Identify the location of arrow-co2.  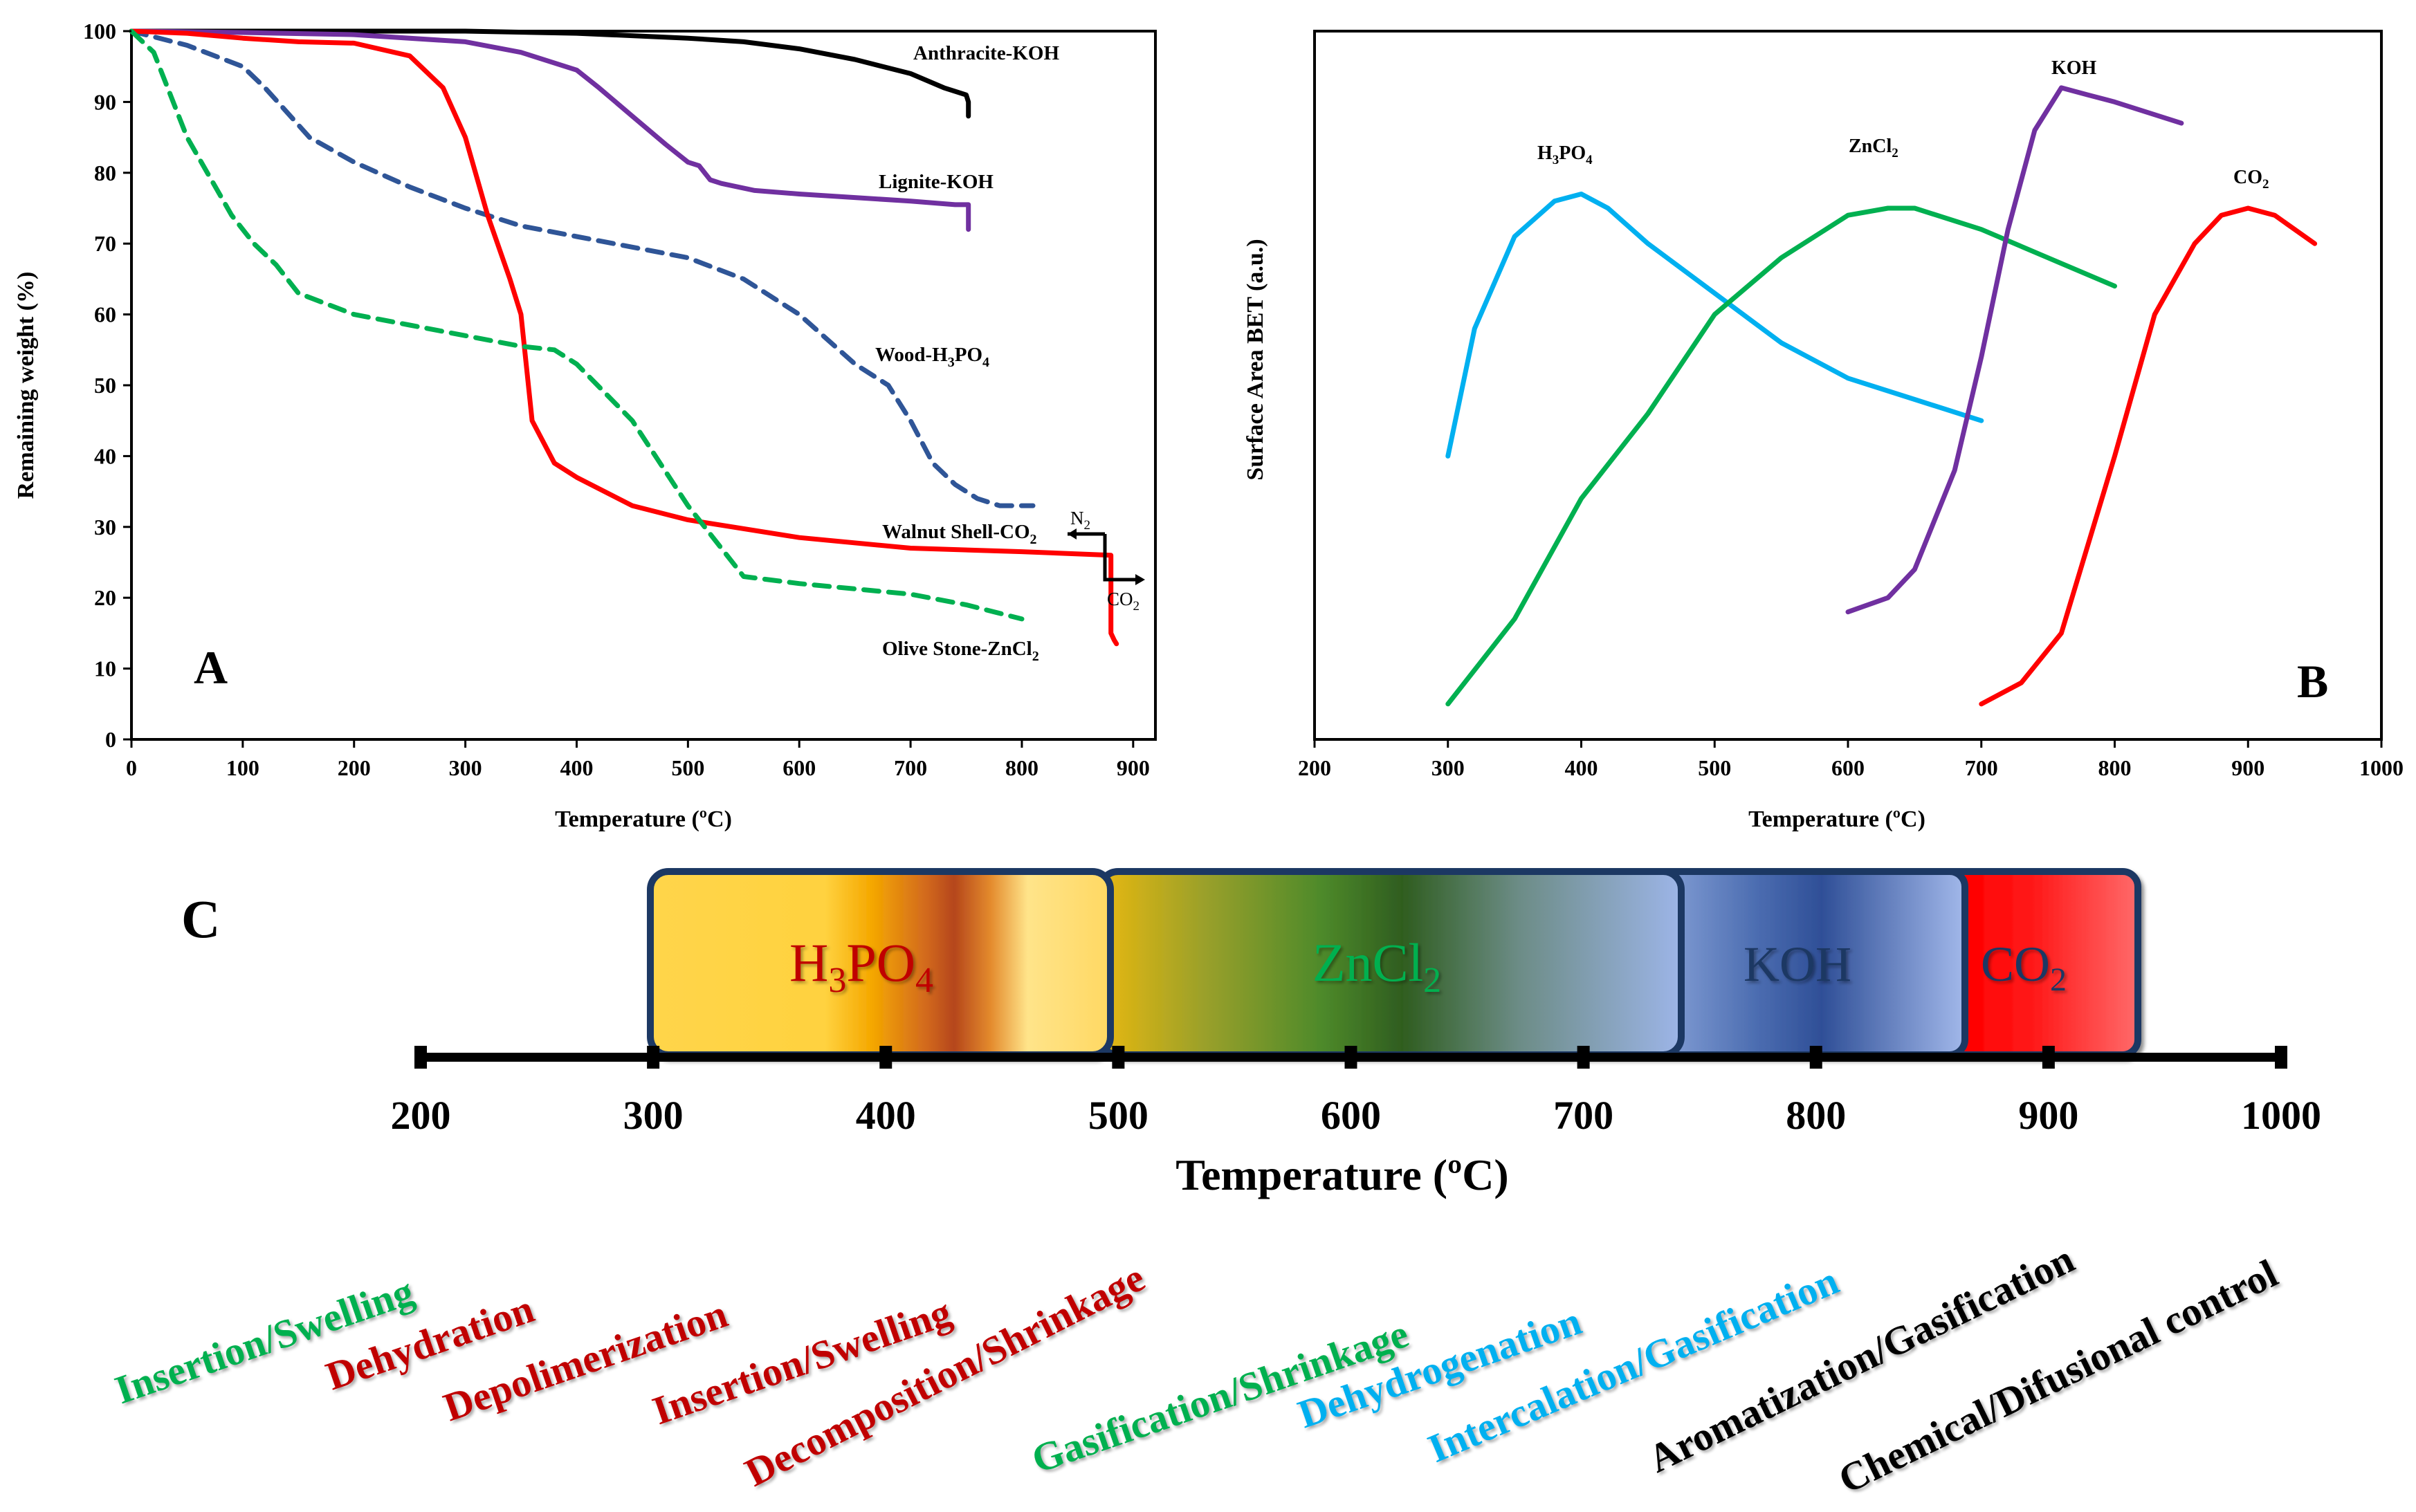
(1120, 558).